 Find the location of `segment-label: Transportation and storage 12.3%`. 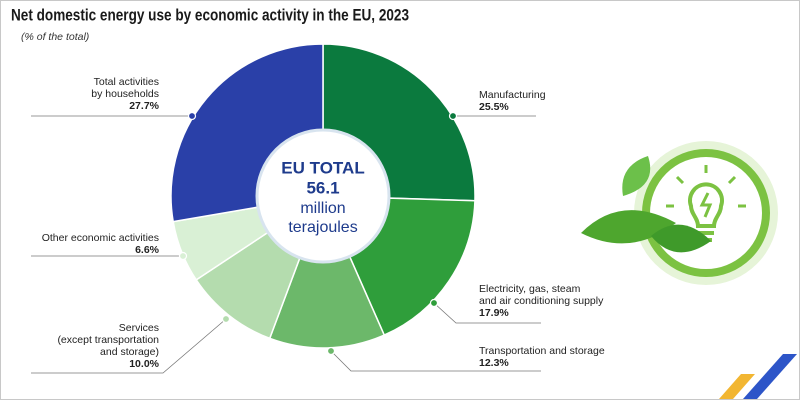

segment-label: Transportation and storage 12.3% is located at coordinates (542, 357).